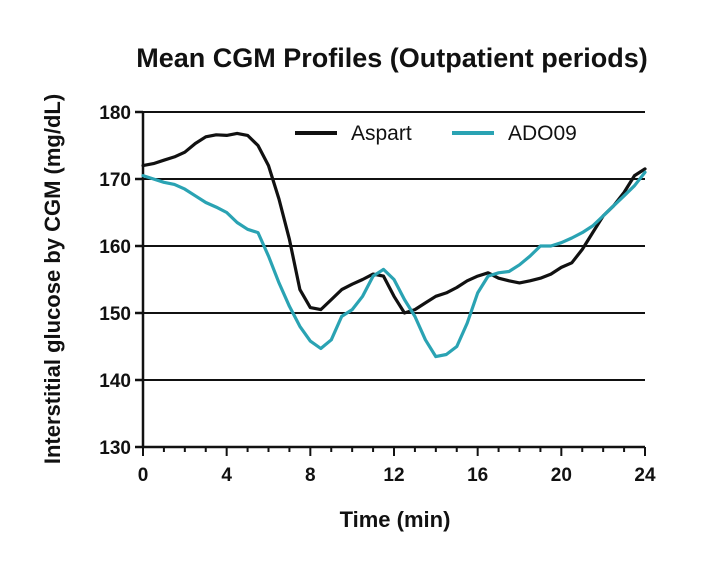 This screenshot has width=727, height=570. What do you see at coordinates (381, 133) in the screenshot?
I see `legend-label-aspart: Aspart` at bounding box center [381, 133].